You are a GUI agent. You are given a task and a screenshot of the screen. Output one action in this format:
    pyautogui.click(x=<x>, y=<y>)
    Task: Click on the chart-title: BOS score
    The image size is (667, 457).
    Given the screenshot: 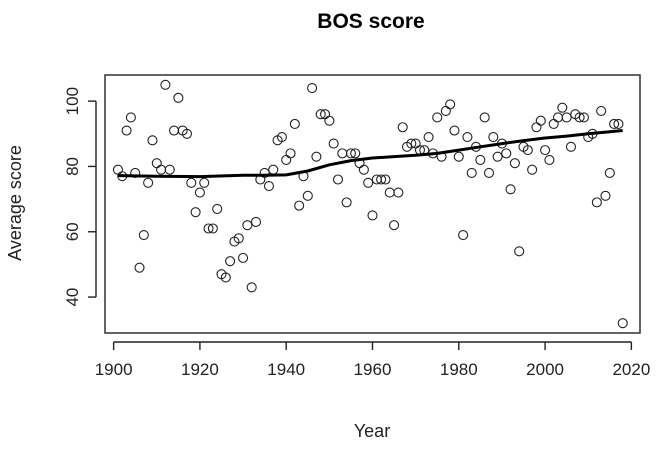 What is the action you would take?
    pyautogui.click(x=370, y=21)
    